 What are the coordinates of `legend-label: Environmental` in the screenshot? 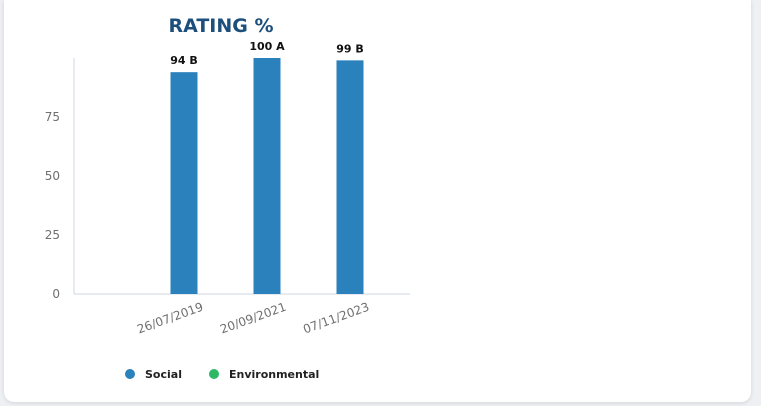 It's located at (274, 374).